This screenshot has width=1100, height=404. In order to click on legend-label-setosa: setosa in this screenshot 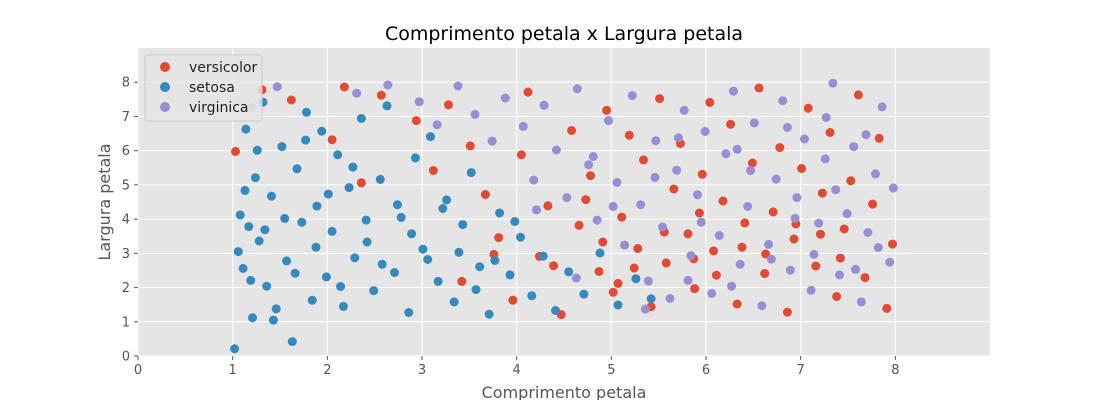, I will do `click(212, 88)`.